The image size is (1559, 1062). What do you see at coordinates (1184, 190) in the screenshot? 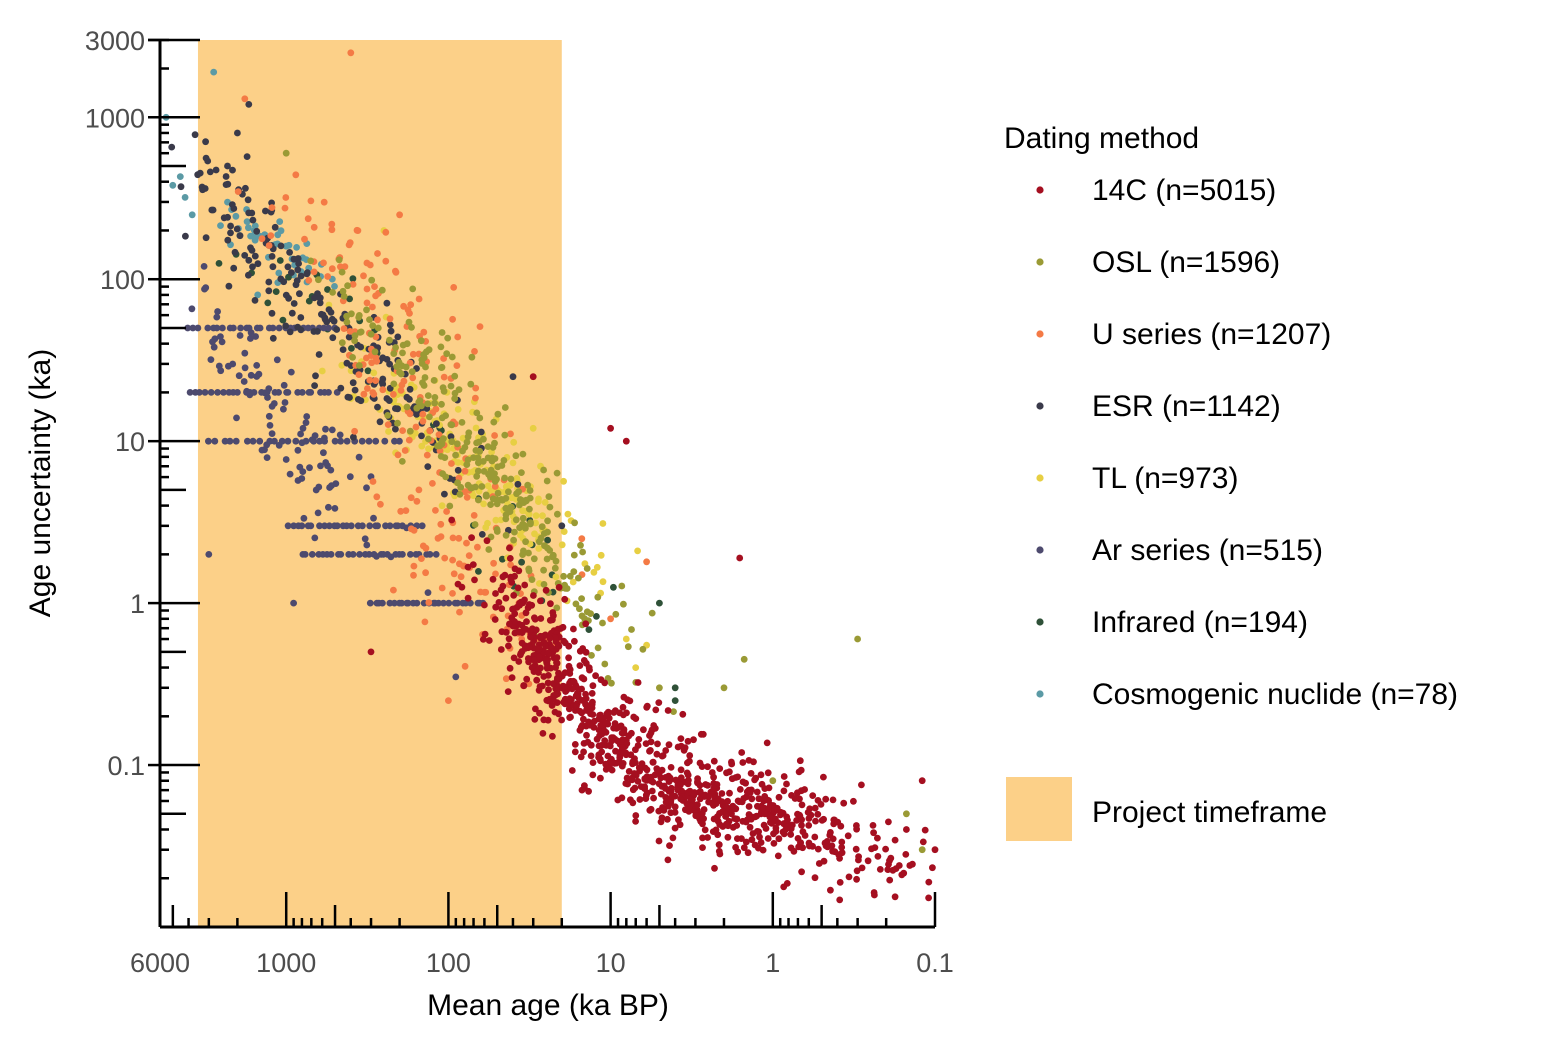
I see `legend-label: 14C (n=5015)` at bounding box center [1184, 190].